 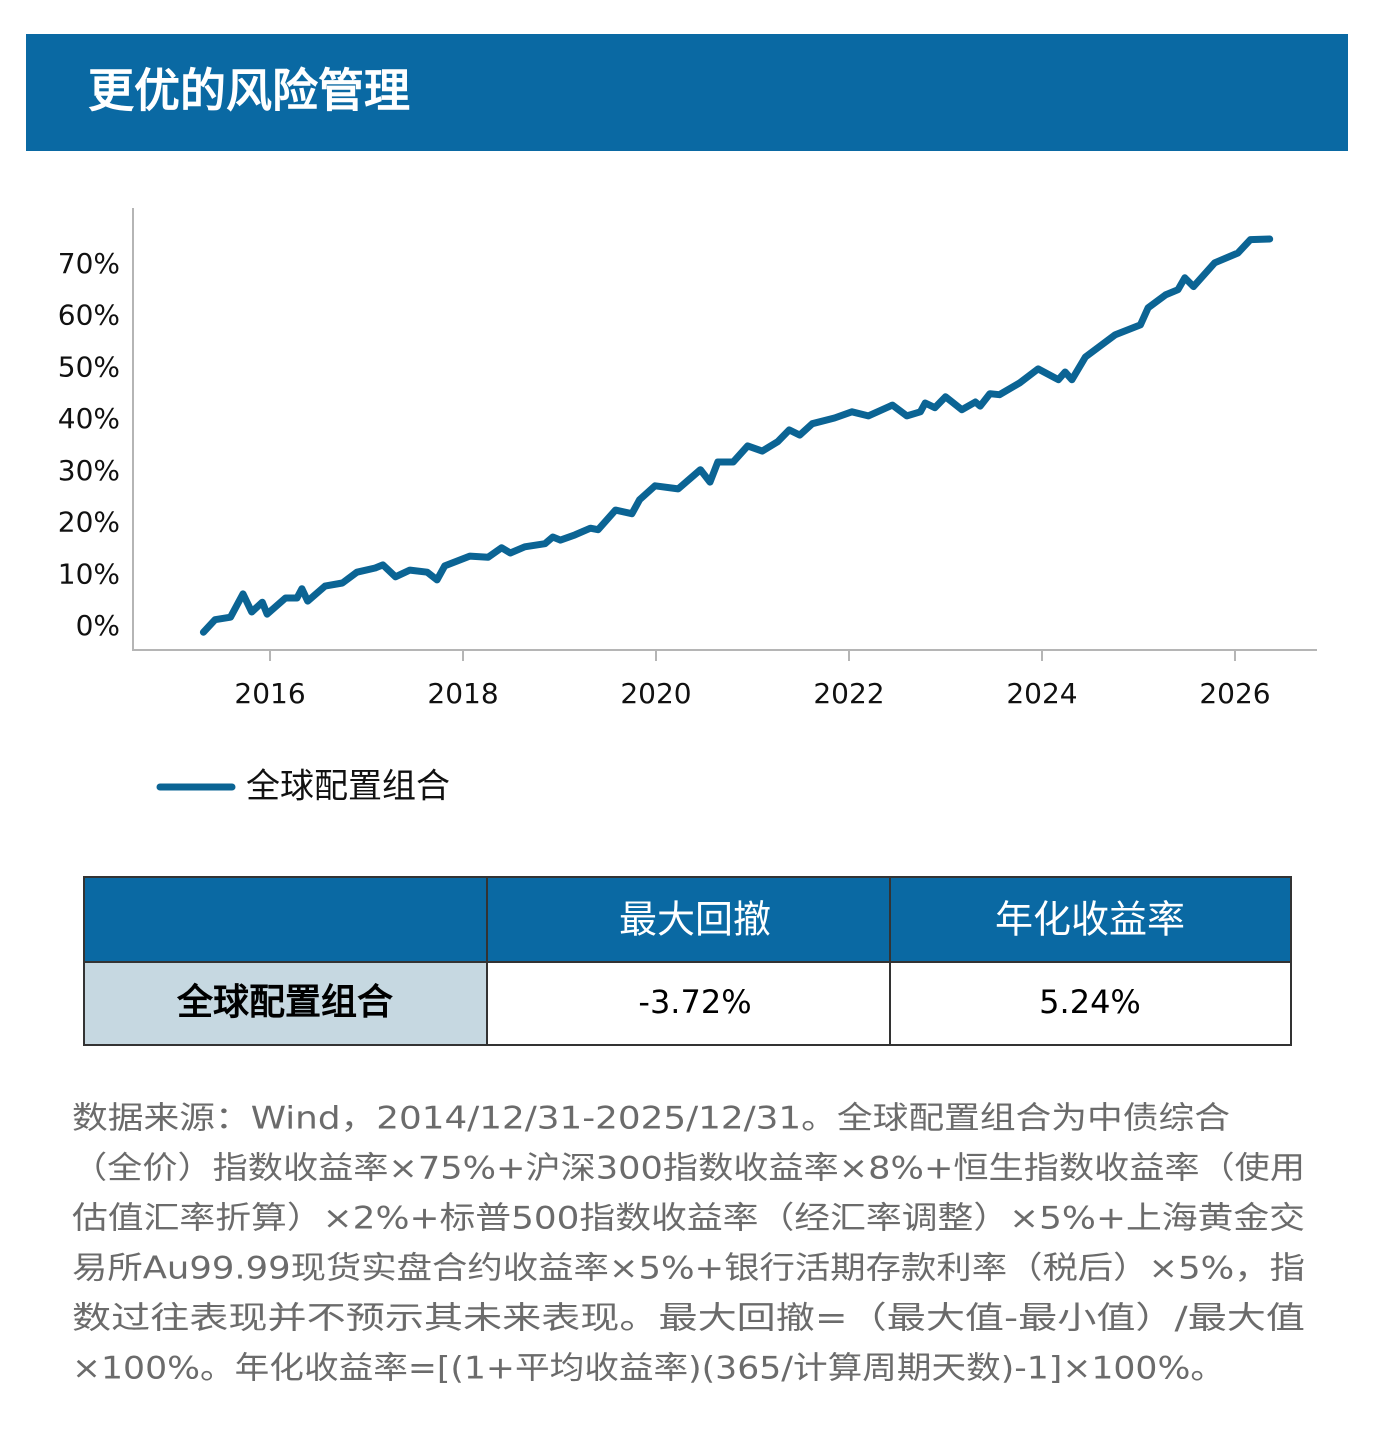 I want to click on table-column-header: 最大回撤, so click(x=695, y=920).